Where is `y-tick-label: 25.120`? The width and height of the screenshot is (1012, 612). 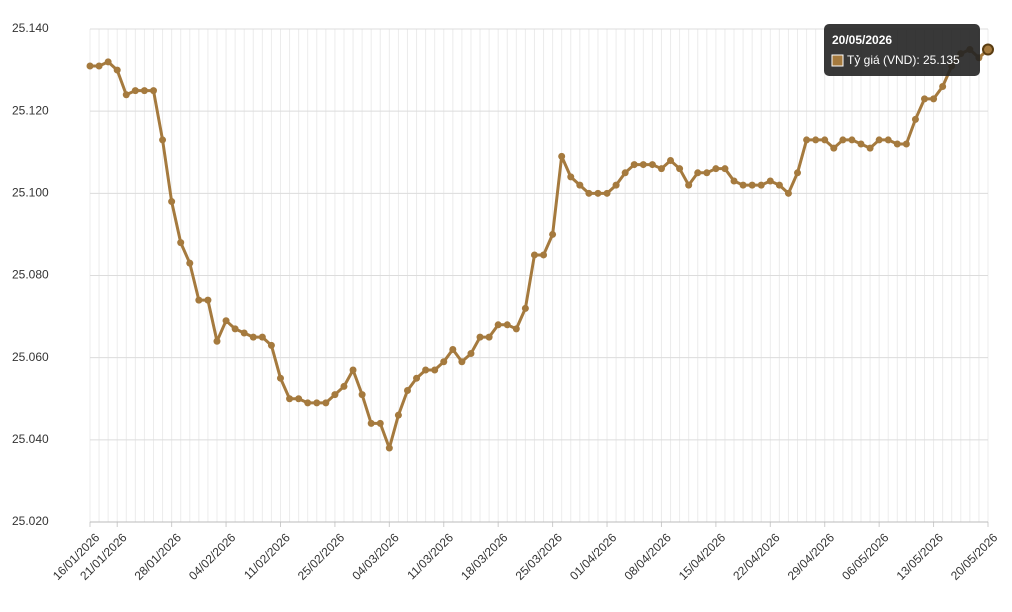 y-tick-label: 25.120 is located at coordinates (30, 110).